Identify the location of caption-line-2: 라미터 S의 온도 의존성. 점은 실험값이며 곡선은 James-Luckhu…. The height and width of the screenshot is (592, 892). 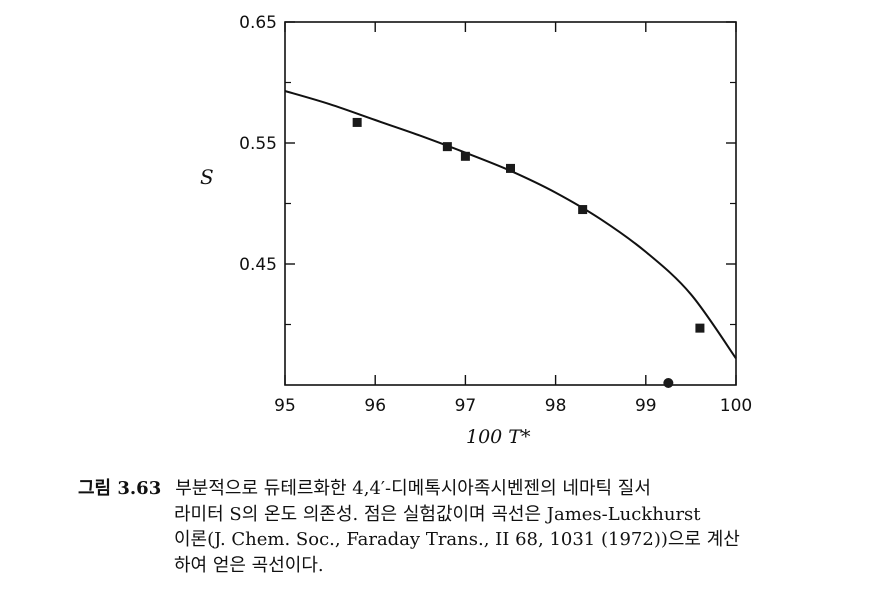
(437, 514).